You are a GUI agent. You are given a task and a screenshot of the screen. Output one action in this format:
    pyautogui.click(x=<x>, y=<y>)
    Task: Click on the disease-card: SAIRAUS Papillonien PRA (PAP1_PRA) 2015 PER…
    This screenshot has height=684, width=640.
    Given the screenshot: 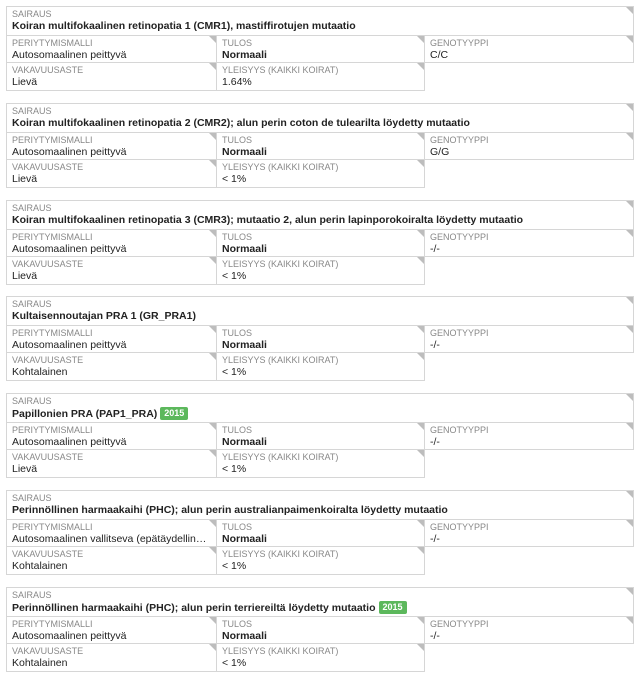 What is the action you would take?
    pyautogui.click(x=320, y=436)
    